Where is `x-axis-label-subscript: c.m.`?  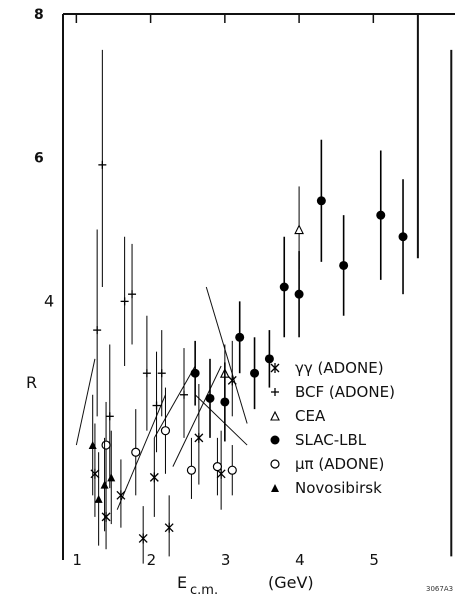
x-axis-label-subscript: c.m. is located at coordinates (204, 590).